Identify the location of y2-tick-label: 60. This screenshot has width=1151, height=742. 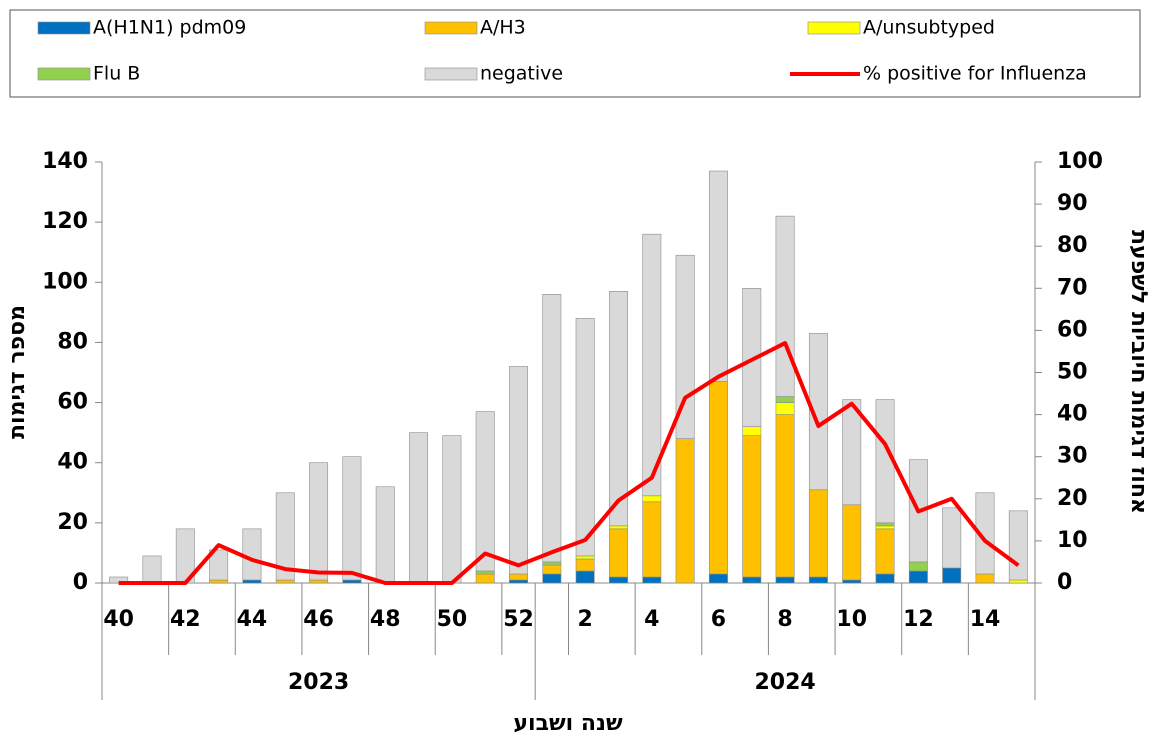
(1072, 329).